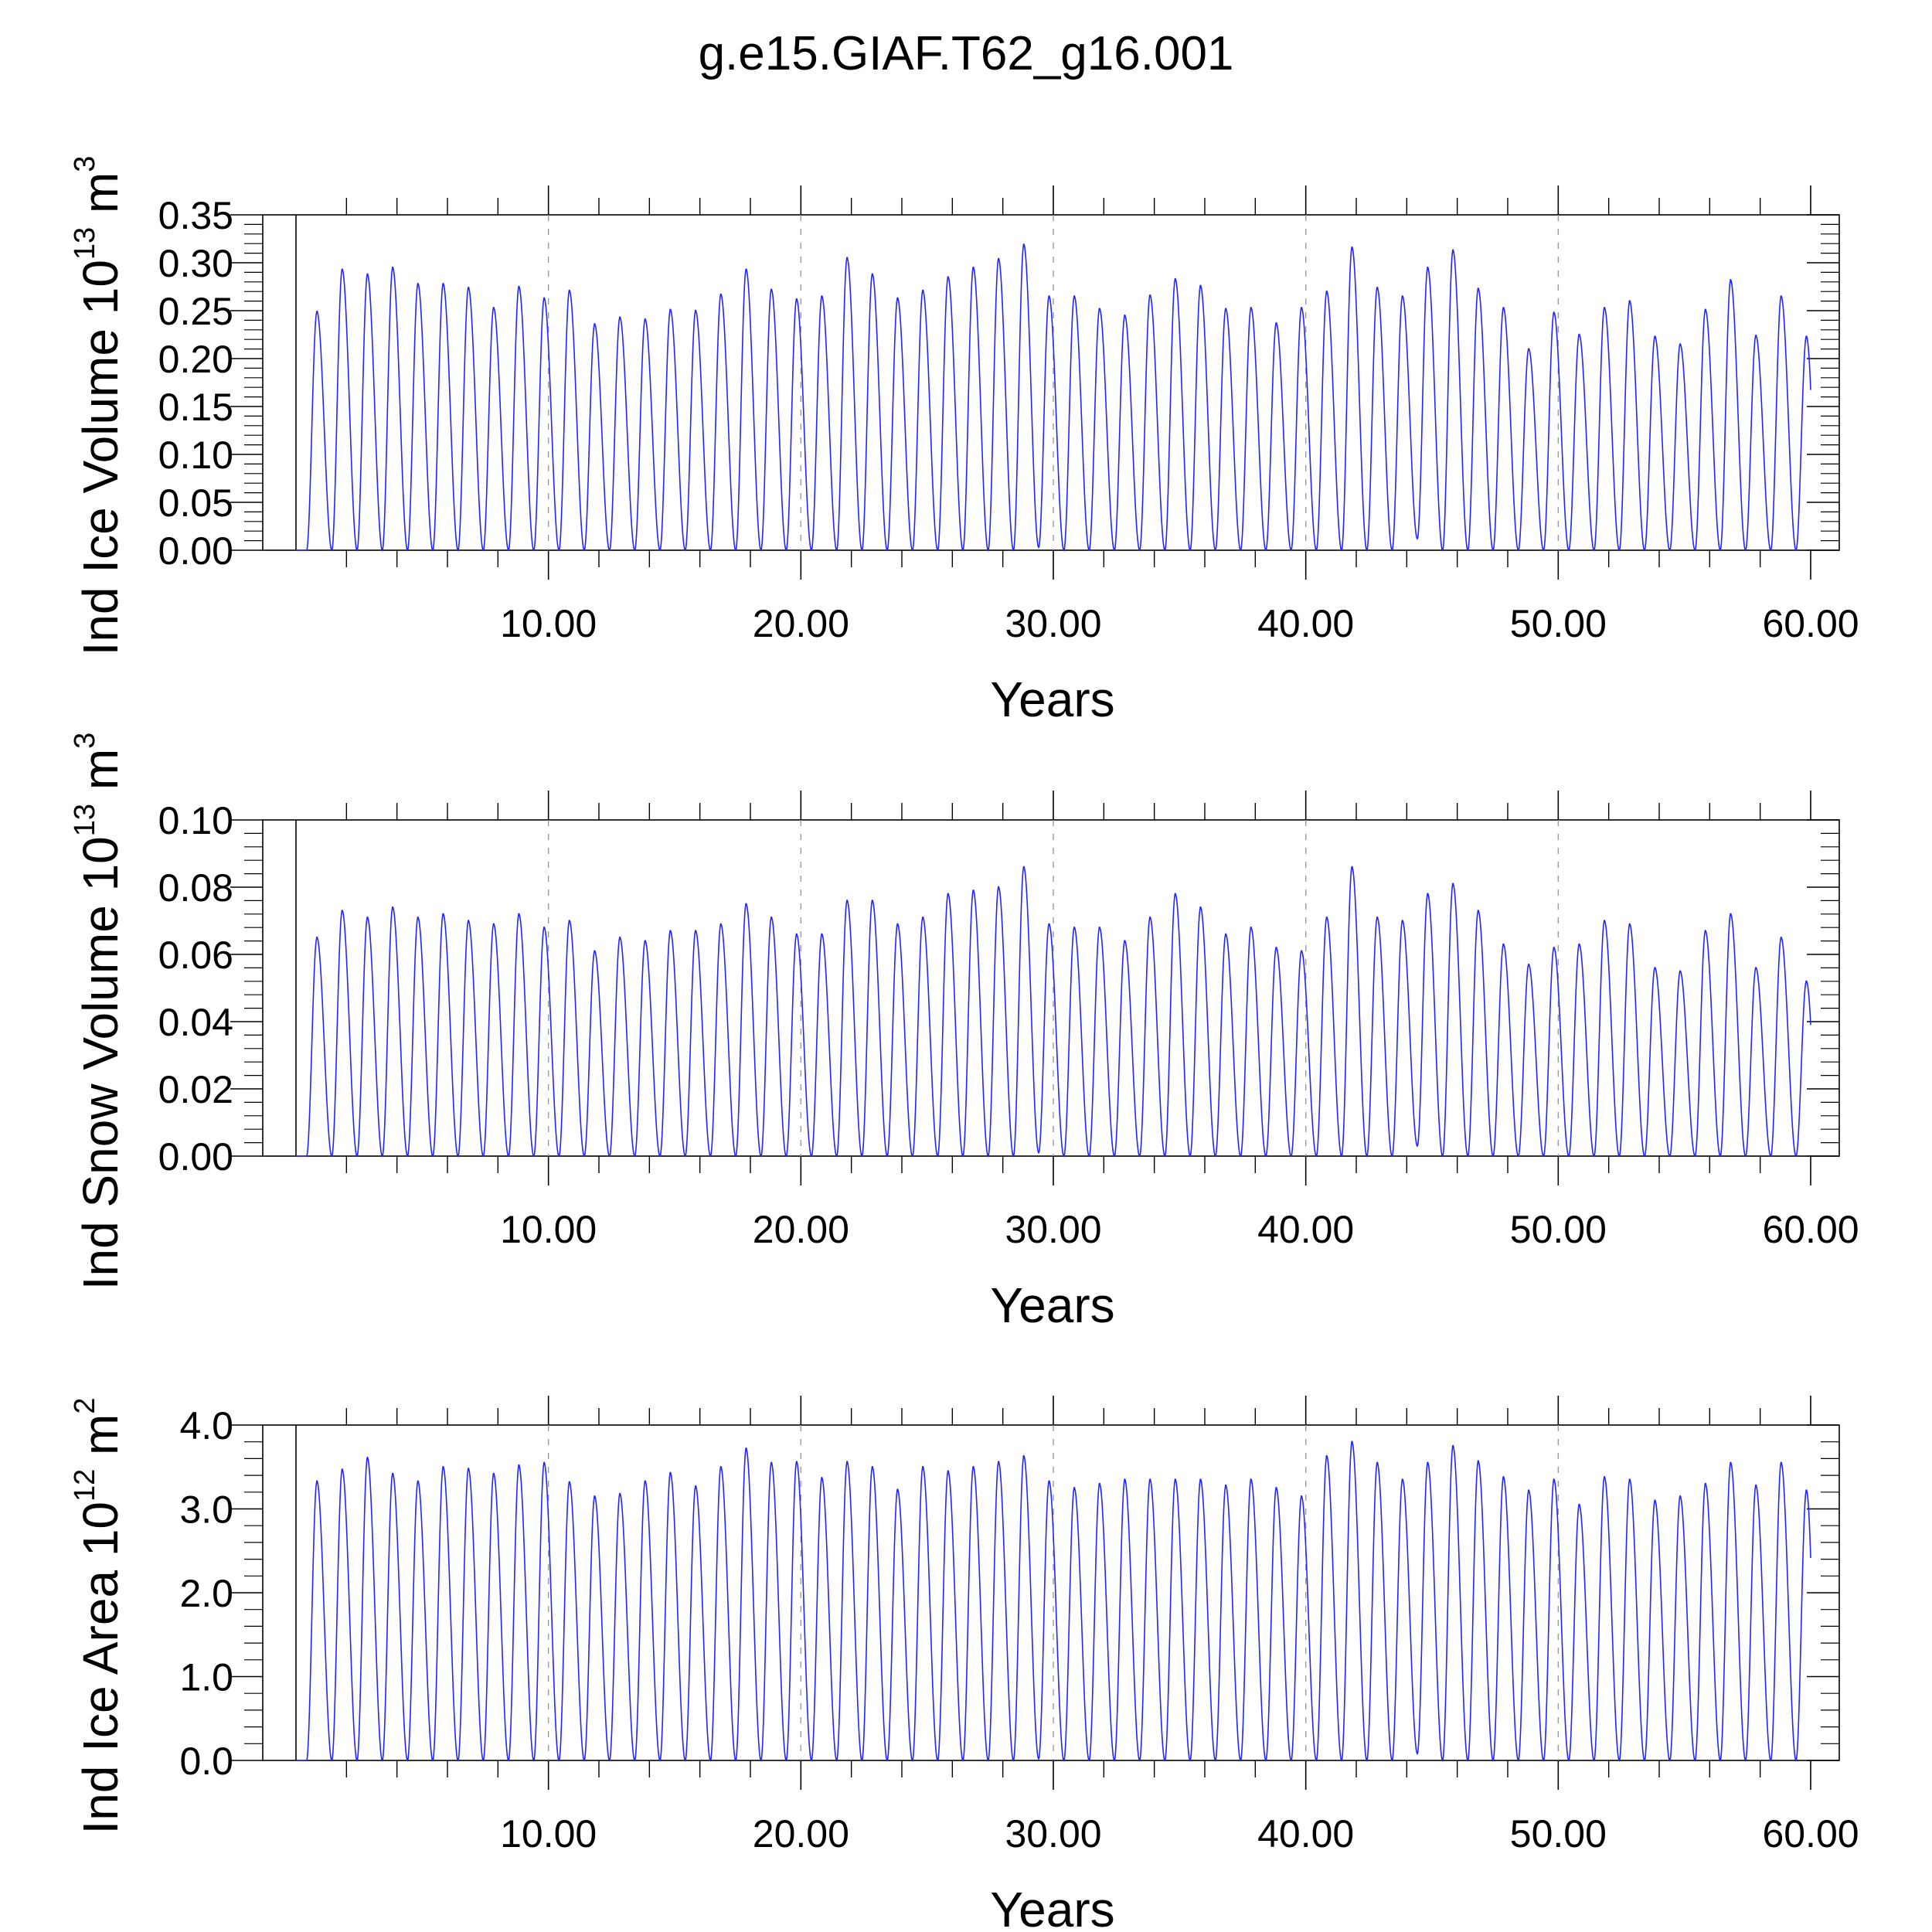 This screenshot has width=1932, height=1932. Describe the element at coordinates (1054, 1601) in the screenshot. I see `series-line` at that location.